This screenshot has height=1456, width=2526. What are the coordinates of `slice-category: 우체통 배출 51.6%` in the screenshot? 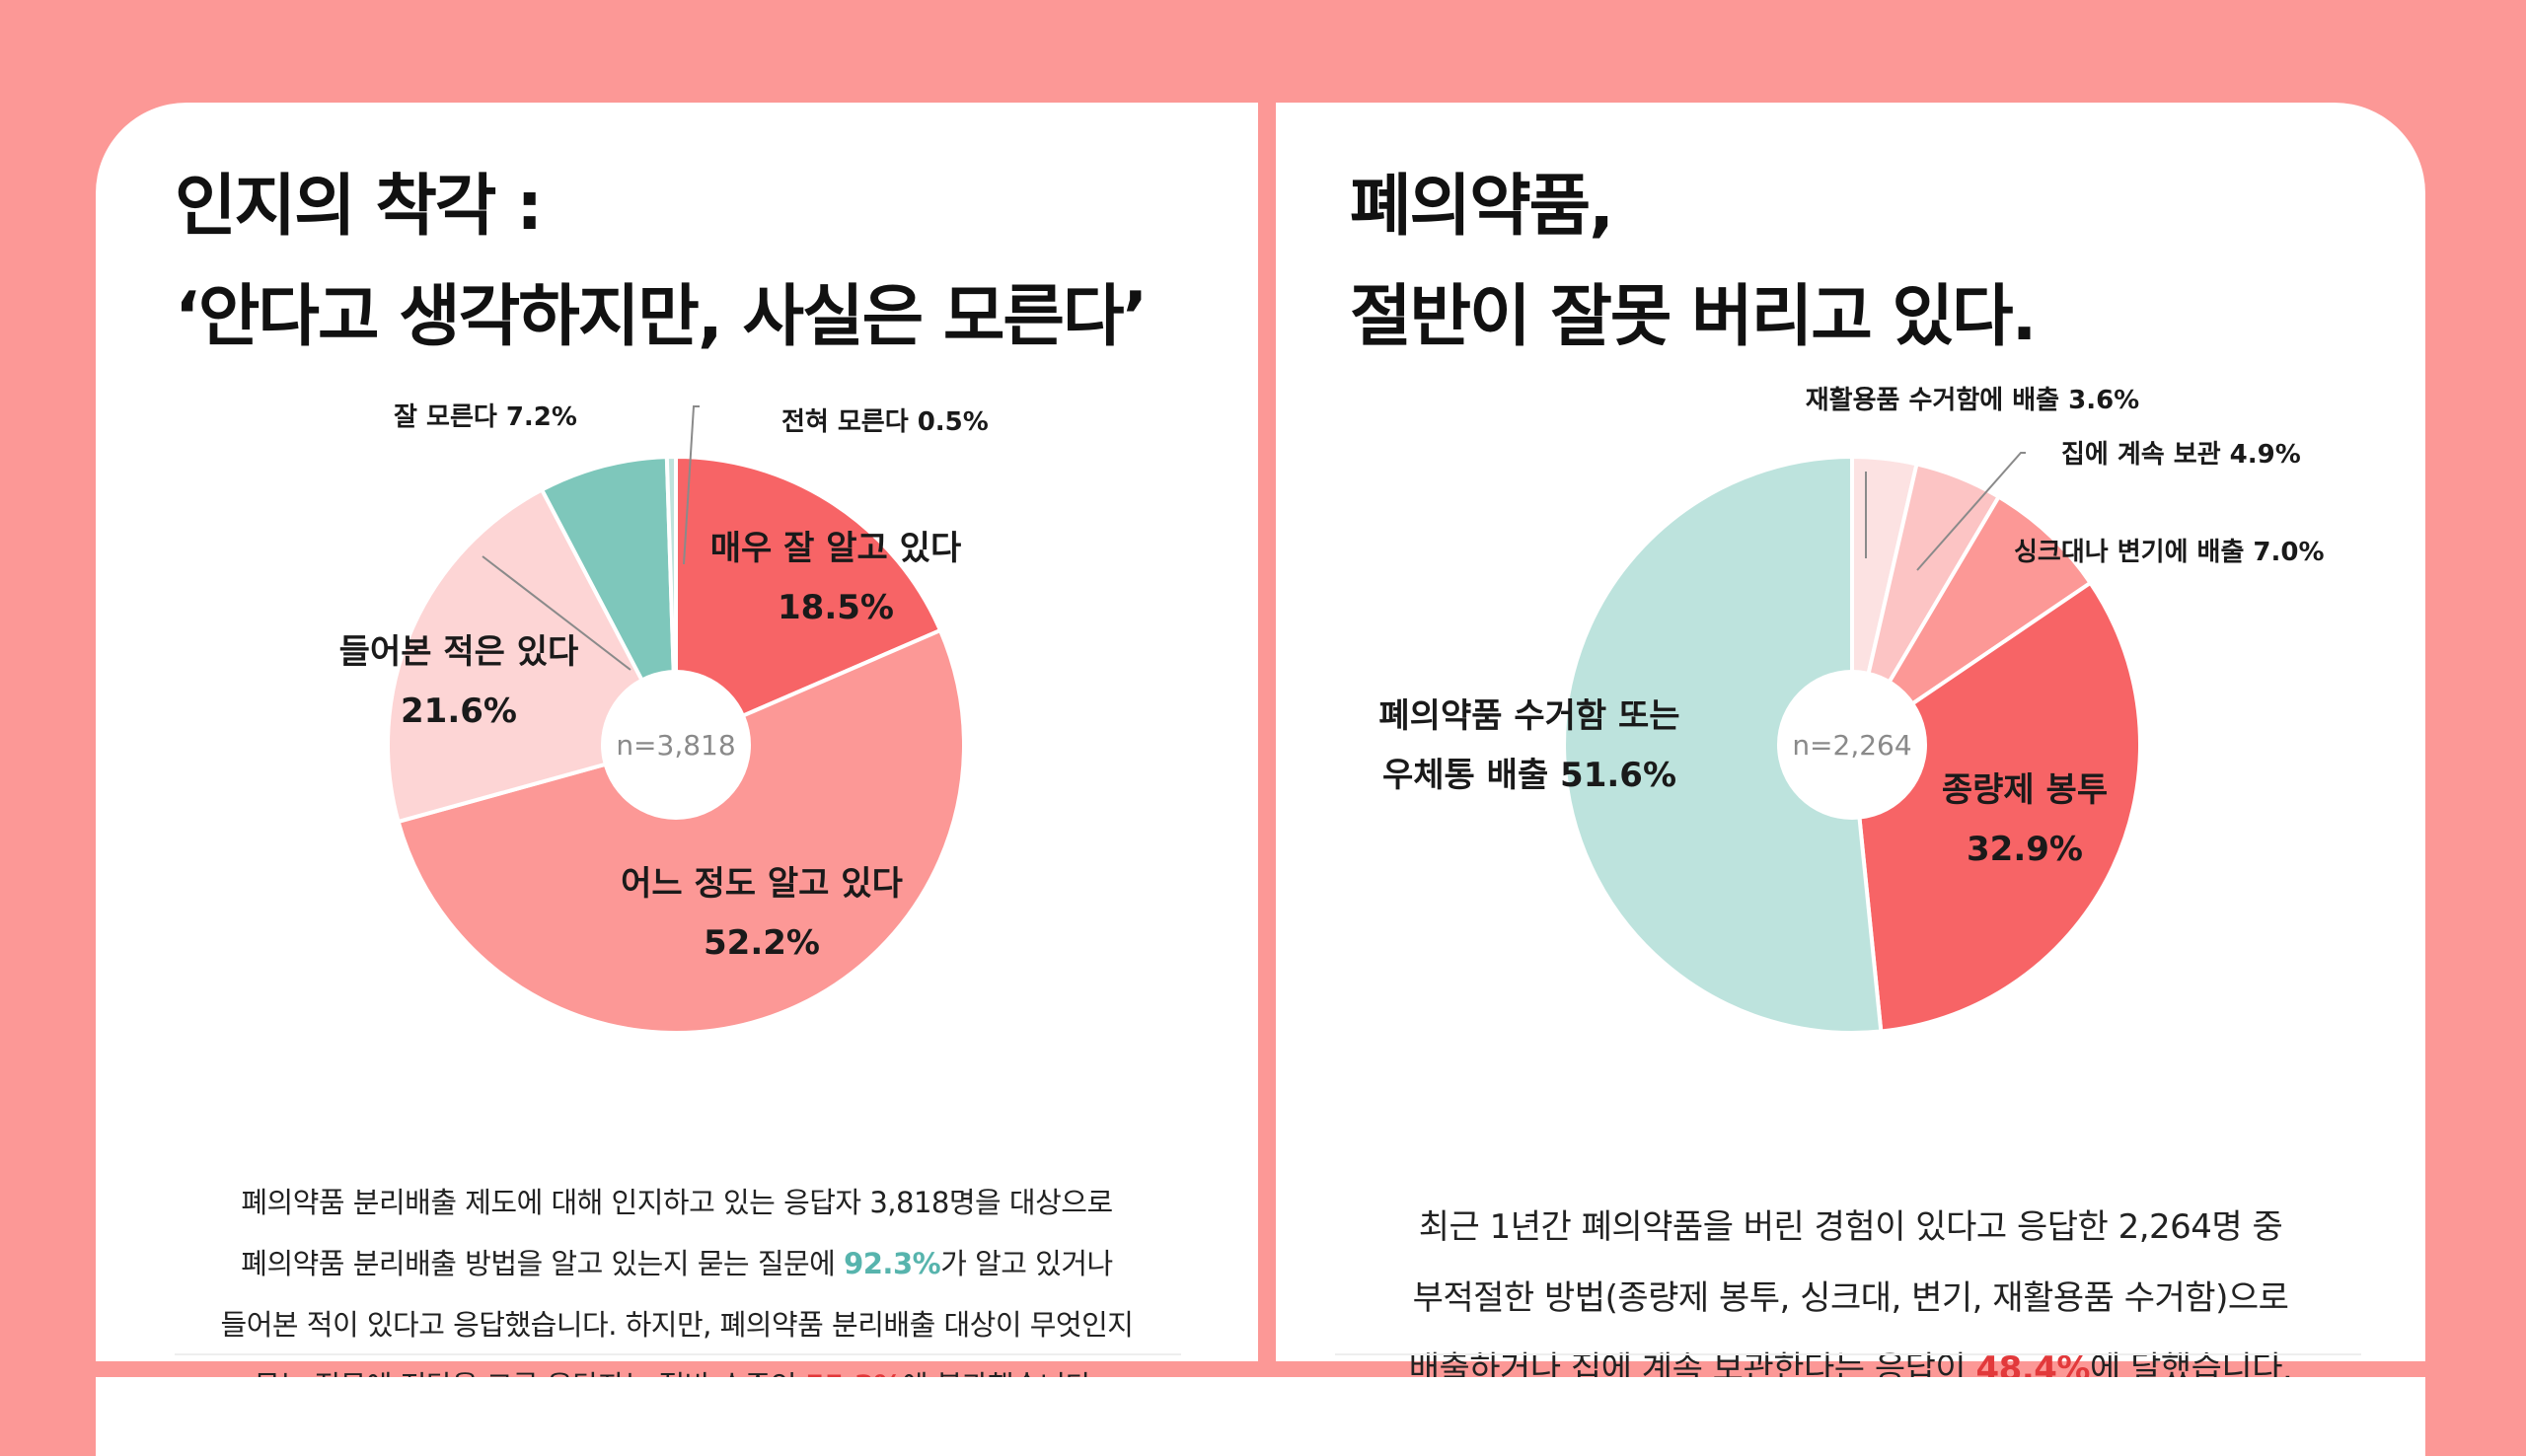 It's located at (1529, 775).